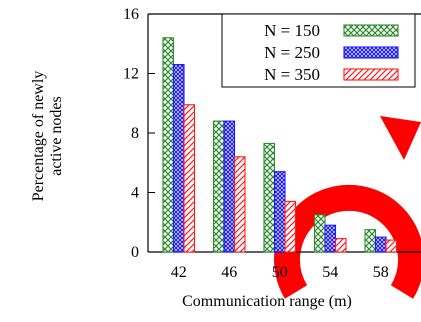 The width and height of the screenshot is (421, 322). What do you see at coordinates (56, 136) in the screenshot?
I see `y-axis-title-line-2: active nodes` at bounding box center [56, 136].